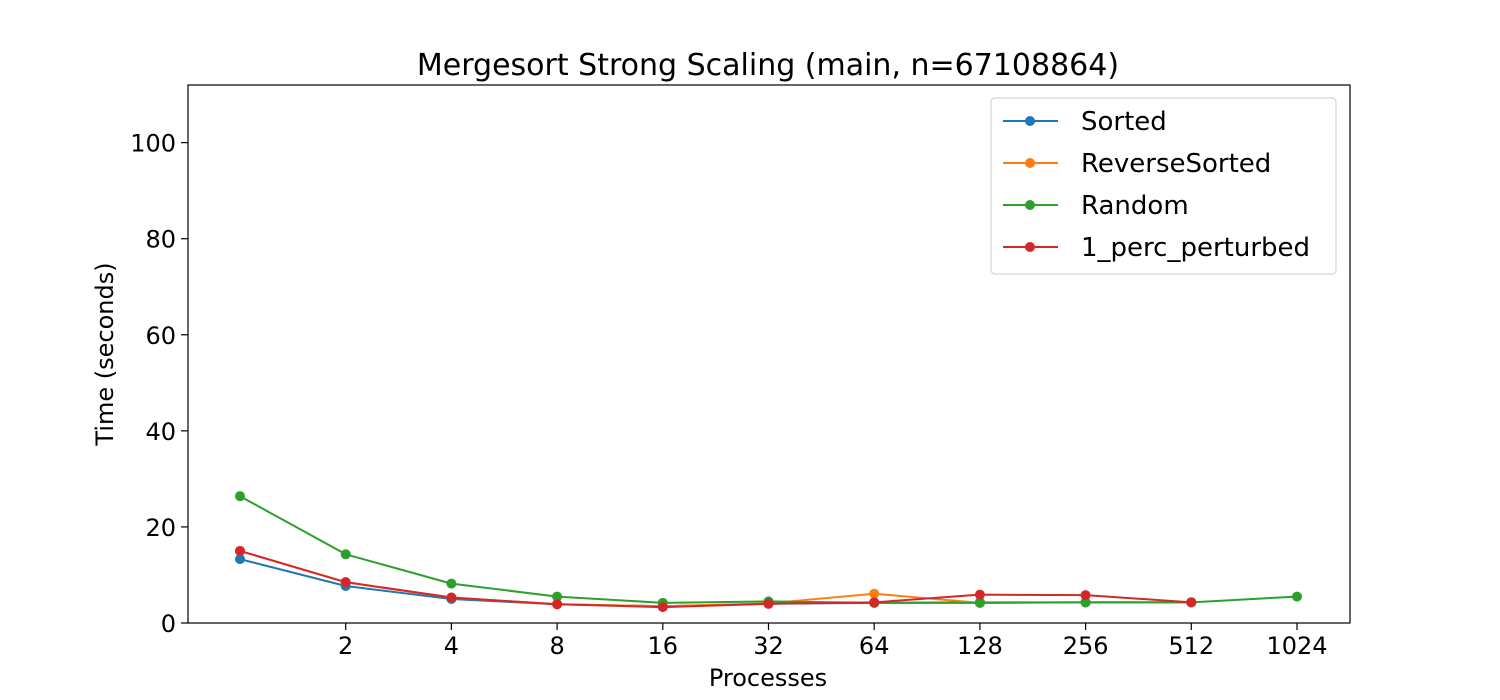  What do you see at coordinates (451, 646) in the screenshot?
I see `x-tick-label: 4` at bounding box center [451, 646].